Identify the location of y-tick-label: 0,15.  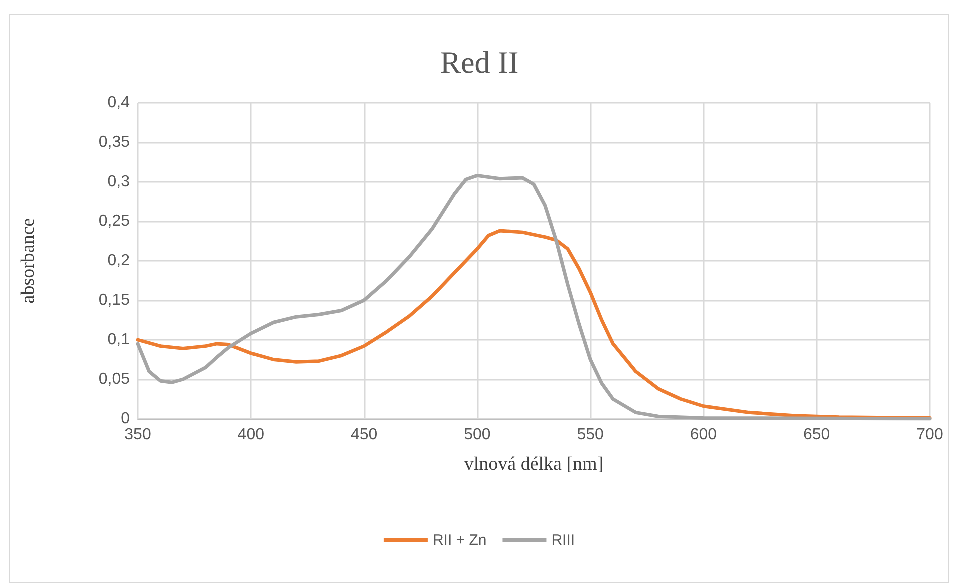
(114, 300).